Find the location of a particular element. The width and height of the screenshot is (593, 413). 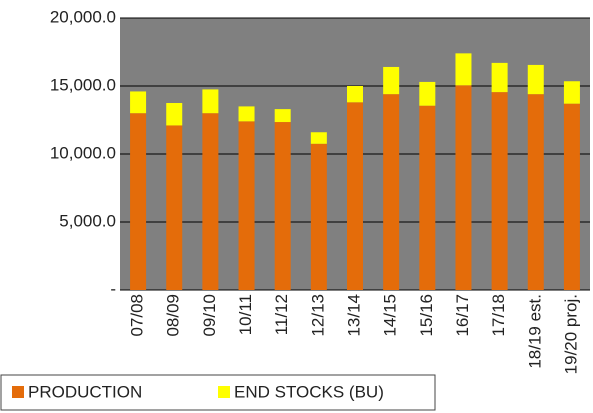

legend-label: PRODUCTION is located at coordinates (85, 391).